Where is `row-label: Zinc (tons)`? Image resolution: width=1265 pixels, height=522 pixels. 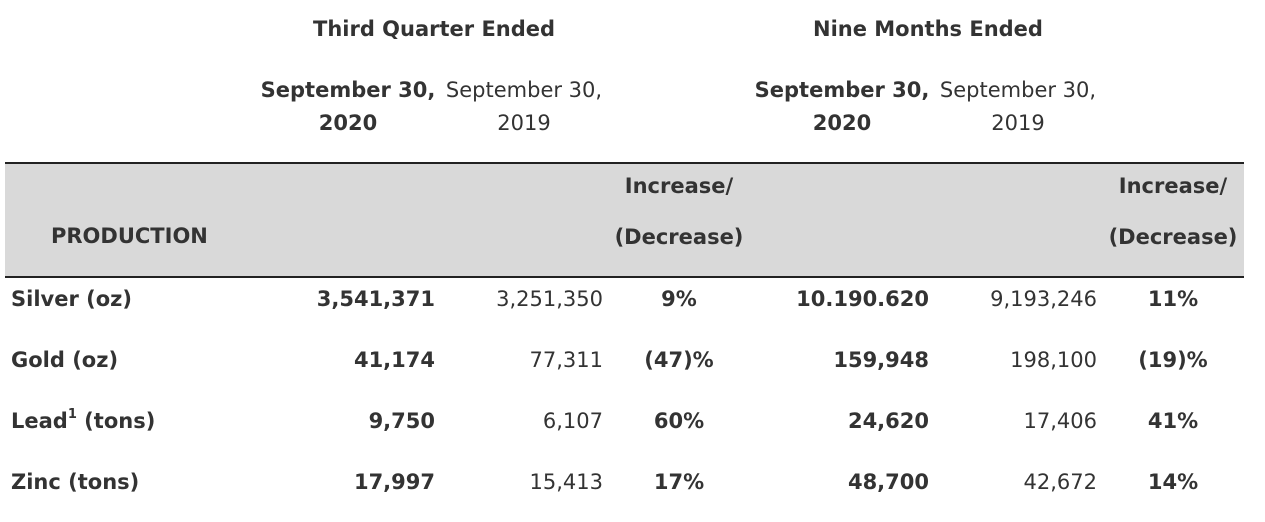 row-label: Zinc (tons) is located at coordinates (75, 482).